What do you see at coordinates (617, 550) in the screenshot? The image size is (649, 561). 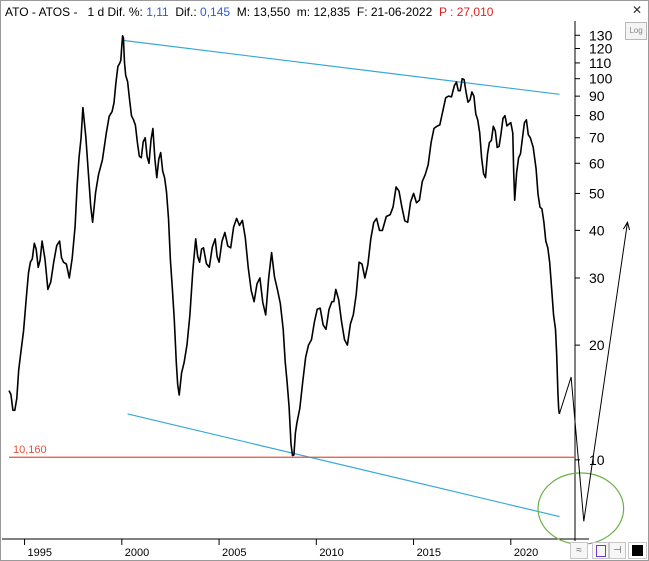 I see `pin-button: ⊣` at bounding box center [617, 550].